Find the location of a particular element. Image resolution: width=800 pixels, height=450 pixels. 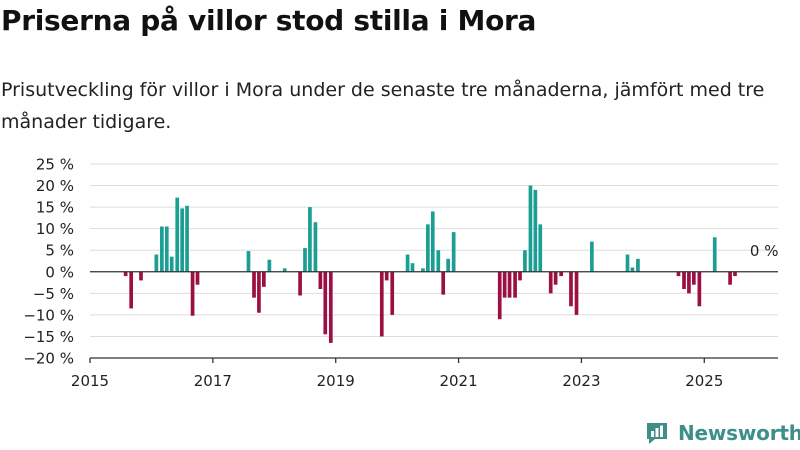

y-tick-label: 25 % is located at coordinates (55, 165).